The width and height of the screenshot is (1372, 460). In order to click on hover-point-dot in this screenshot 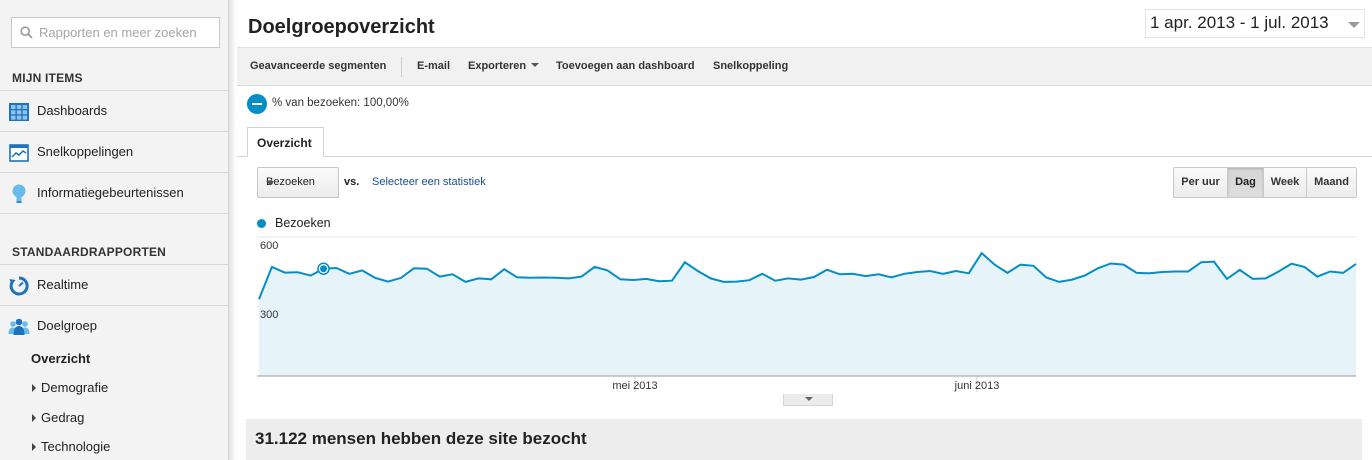, I will do `click(324, 269)`.